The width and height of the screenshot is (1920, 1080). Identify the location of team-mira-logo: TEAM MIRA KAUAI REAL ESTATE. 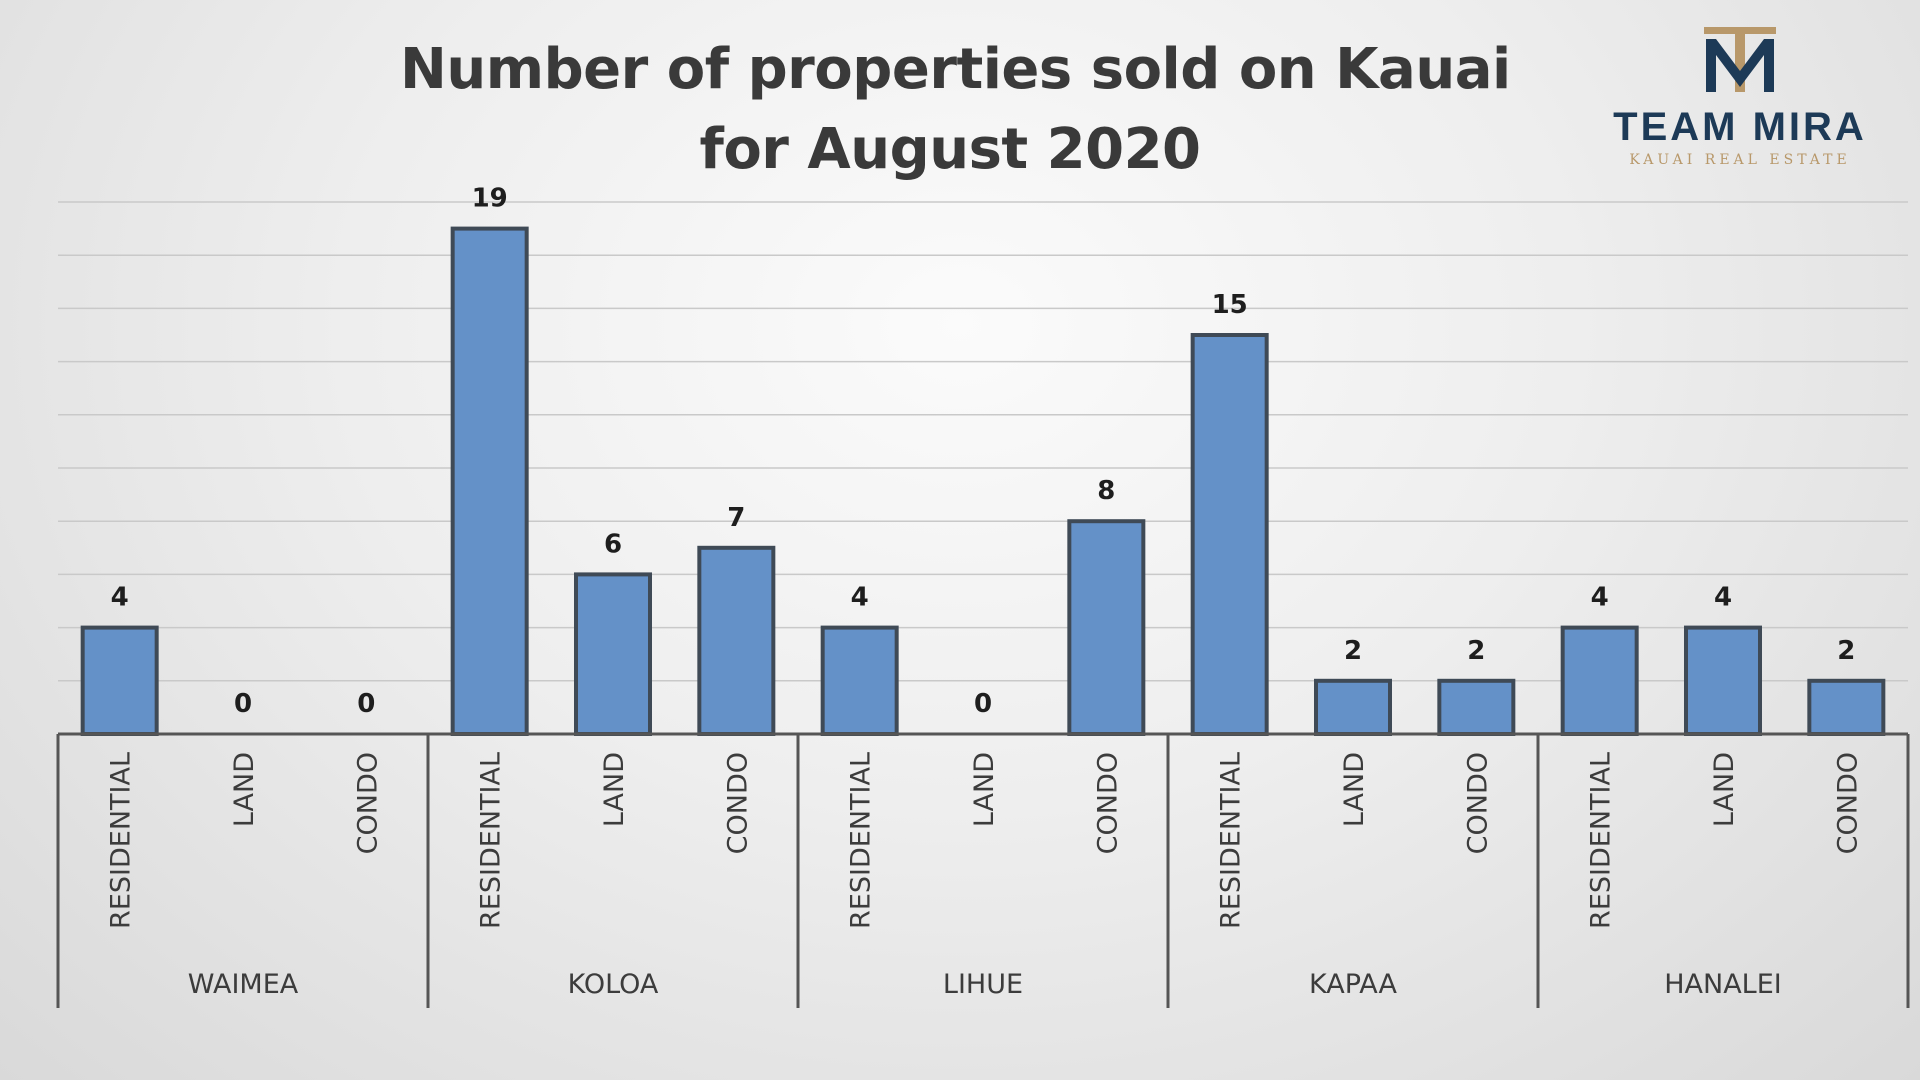
(1740, 112).